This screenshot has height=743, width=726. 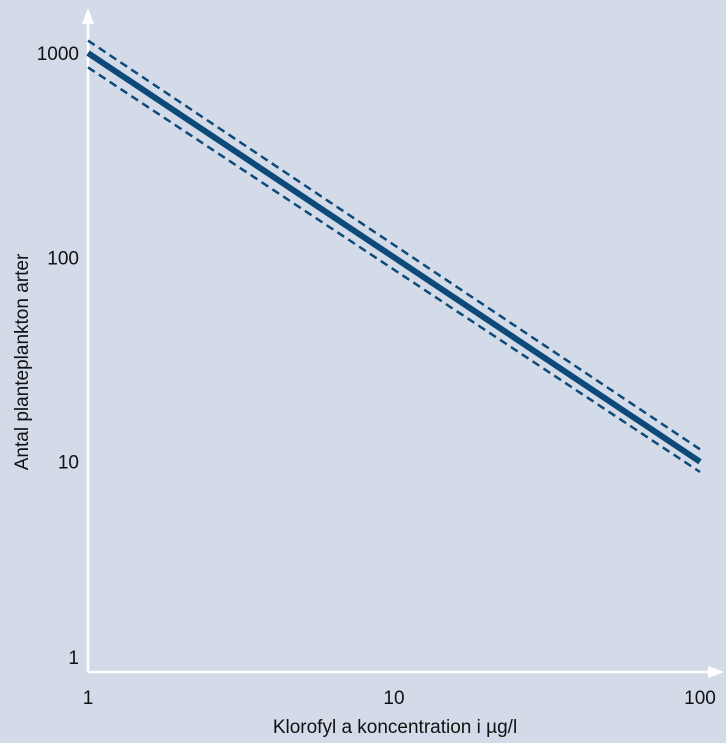 What do you see at coordinates (58, 54) in the screenshot?
I see `y-tick-label-1000: 1000` at bounding box center [58, 54].